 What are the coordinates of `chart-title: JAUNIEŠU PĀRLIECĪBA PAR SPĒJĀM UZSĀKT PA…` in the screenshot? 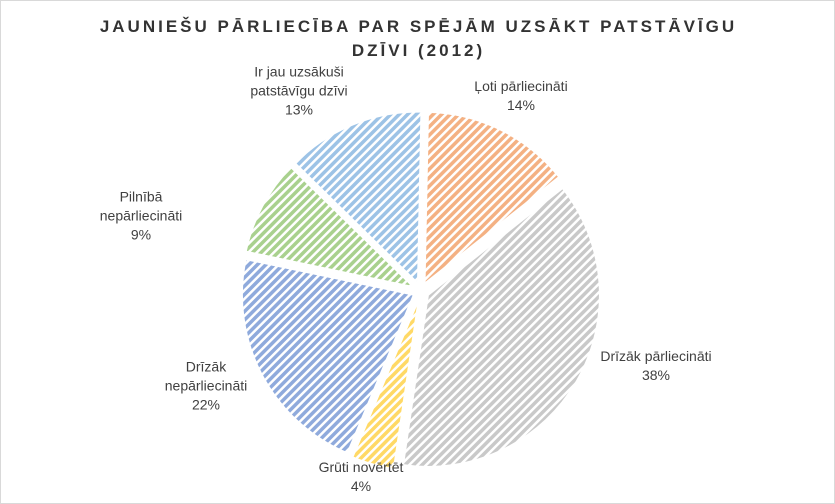 It's located at (418, 38).